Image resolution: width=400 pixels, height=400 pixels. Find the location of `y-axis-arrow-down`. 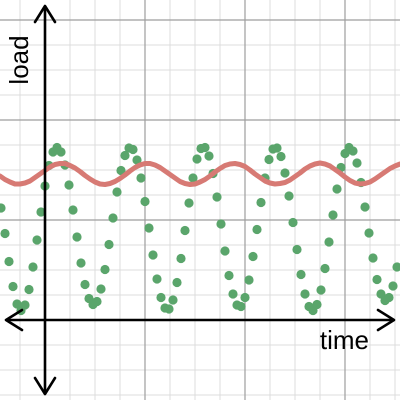

y-axis-arrow-down is located at coordinates (45, 386).